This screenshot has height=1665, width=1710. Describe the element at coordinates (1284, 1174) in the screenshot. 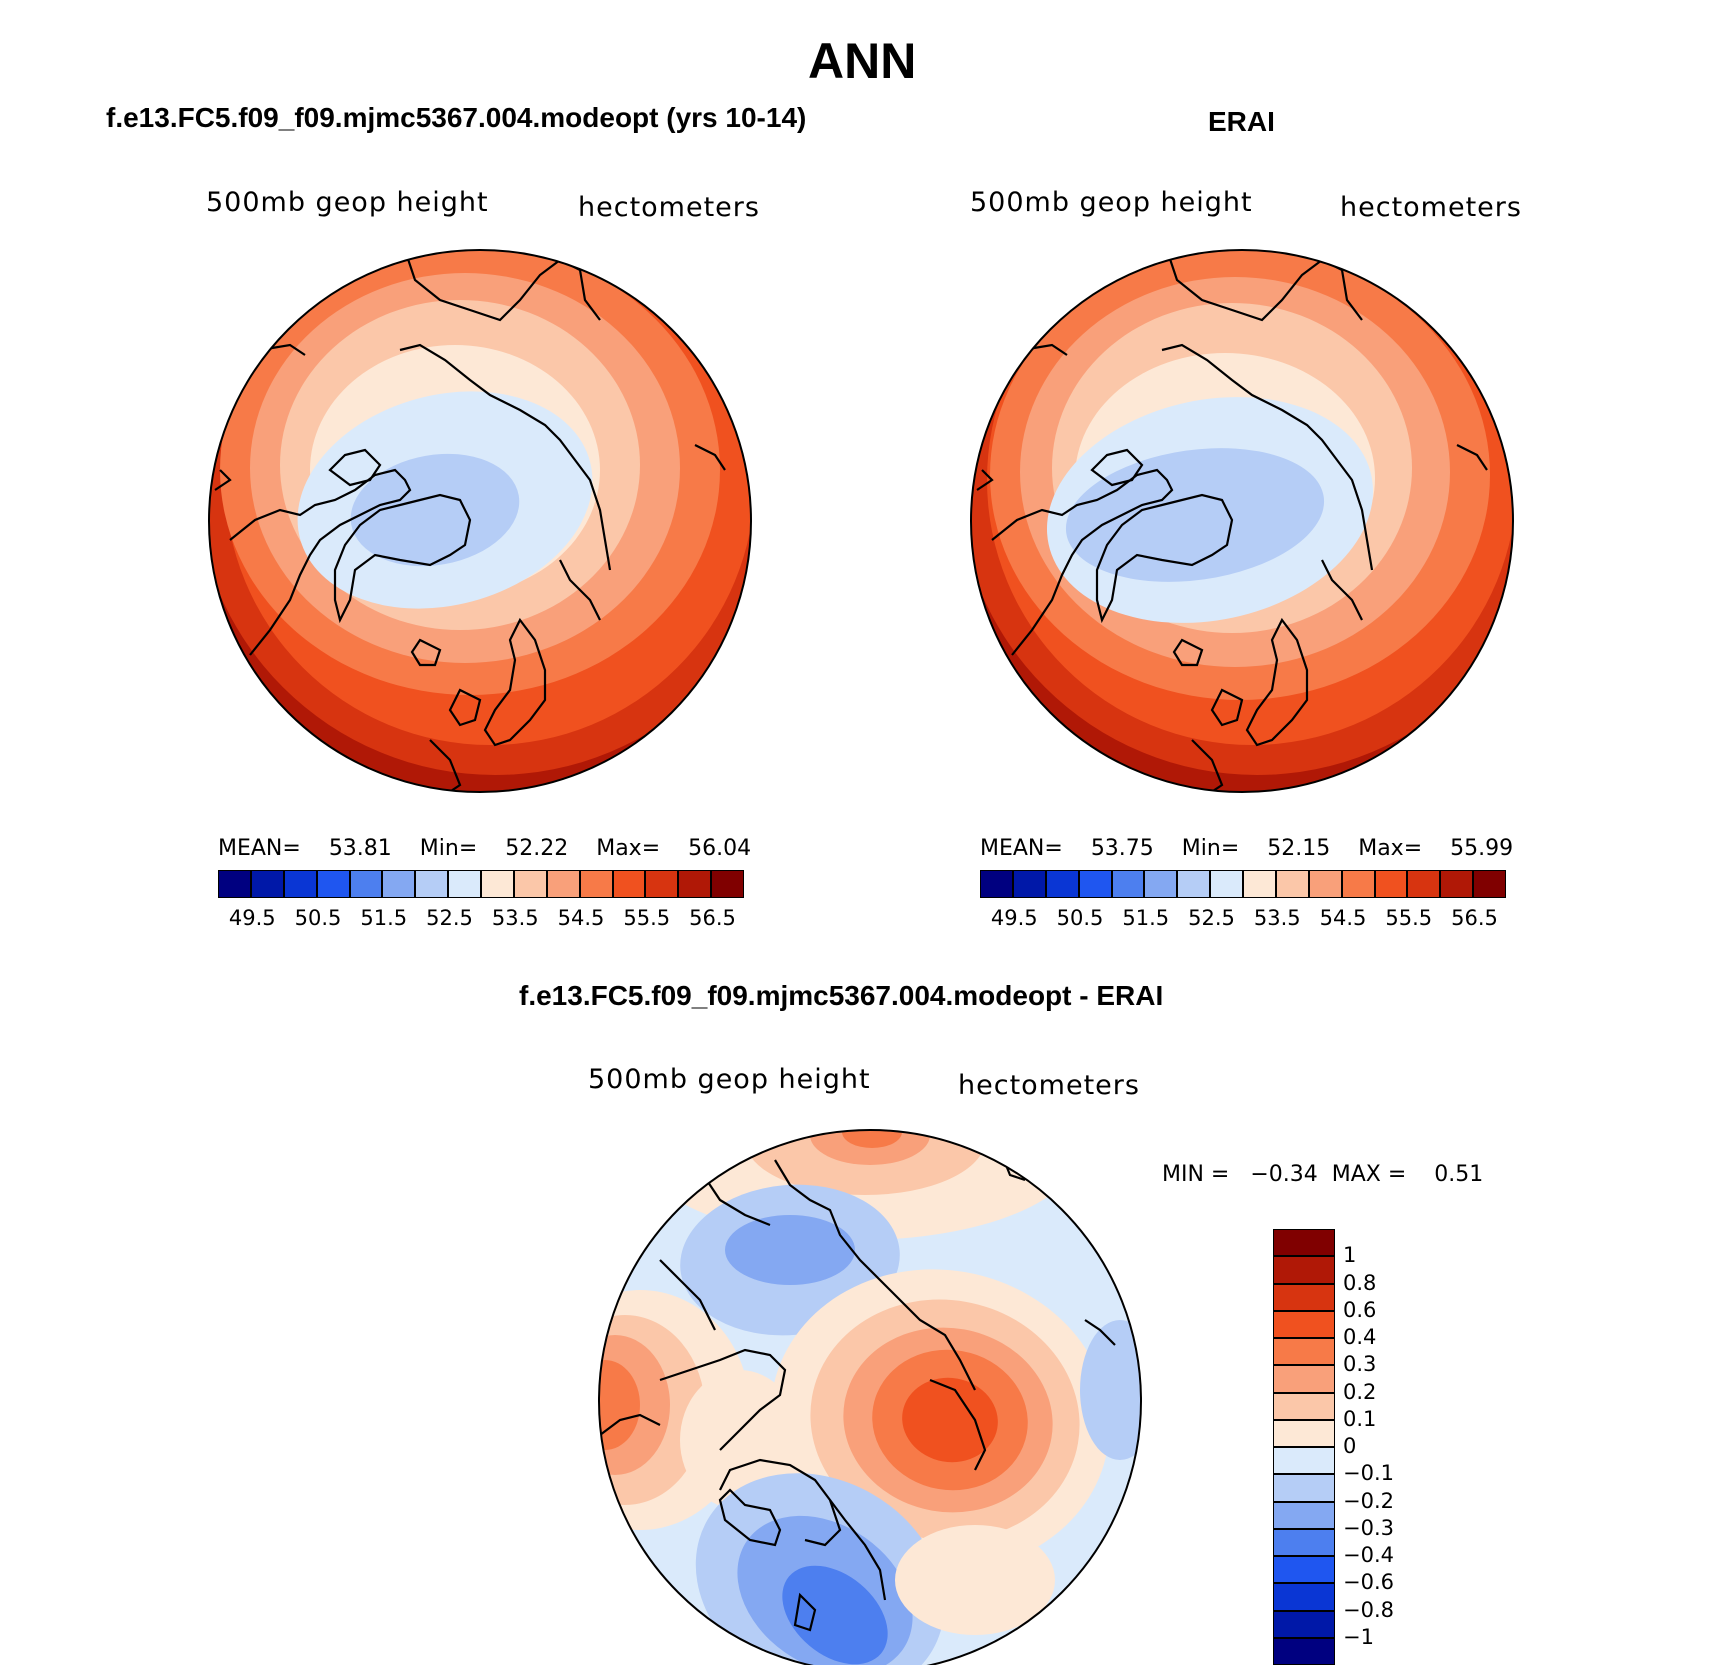

I see `diff-min-value: −0.34` at that location.